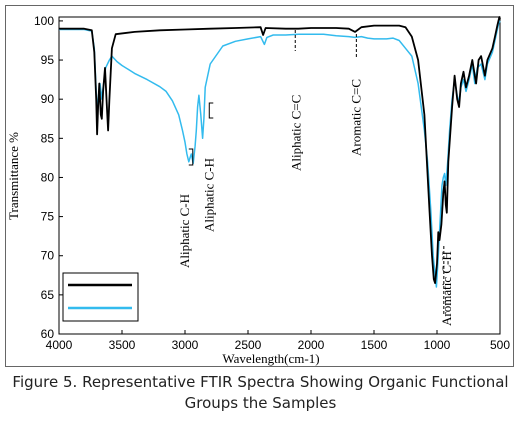 Image resolution: width=521 pixels, height=424 pixels. I want to click on x-tick-label: 3500, so click(122, 345).